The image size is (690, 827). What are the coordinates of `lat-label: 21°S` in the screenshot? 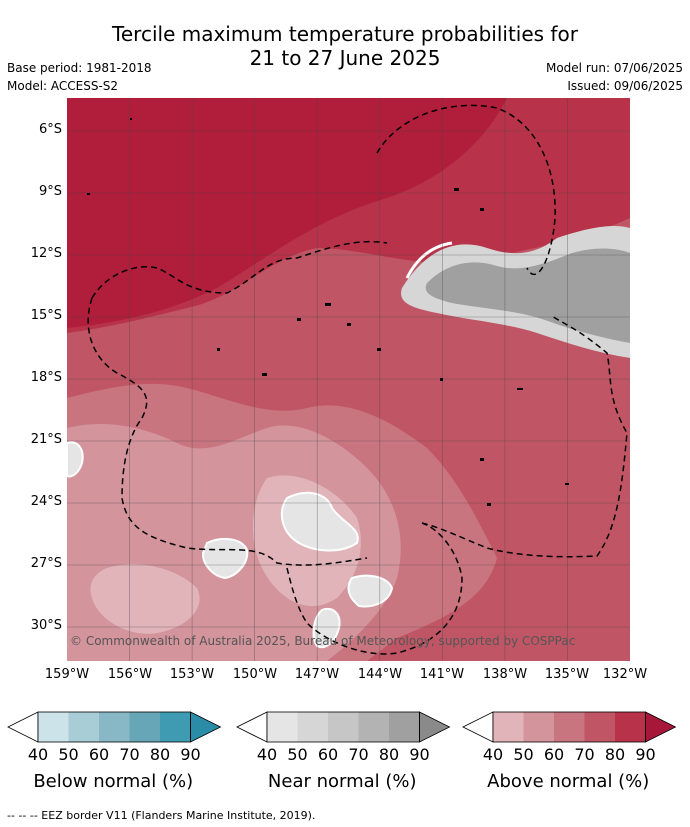 It's located at (46, 439).